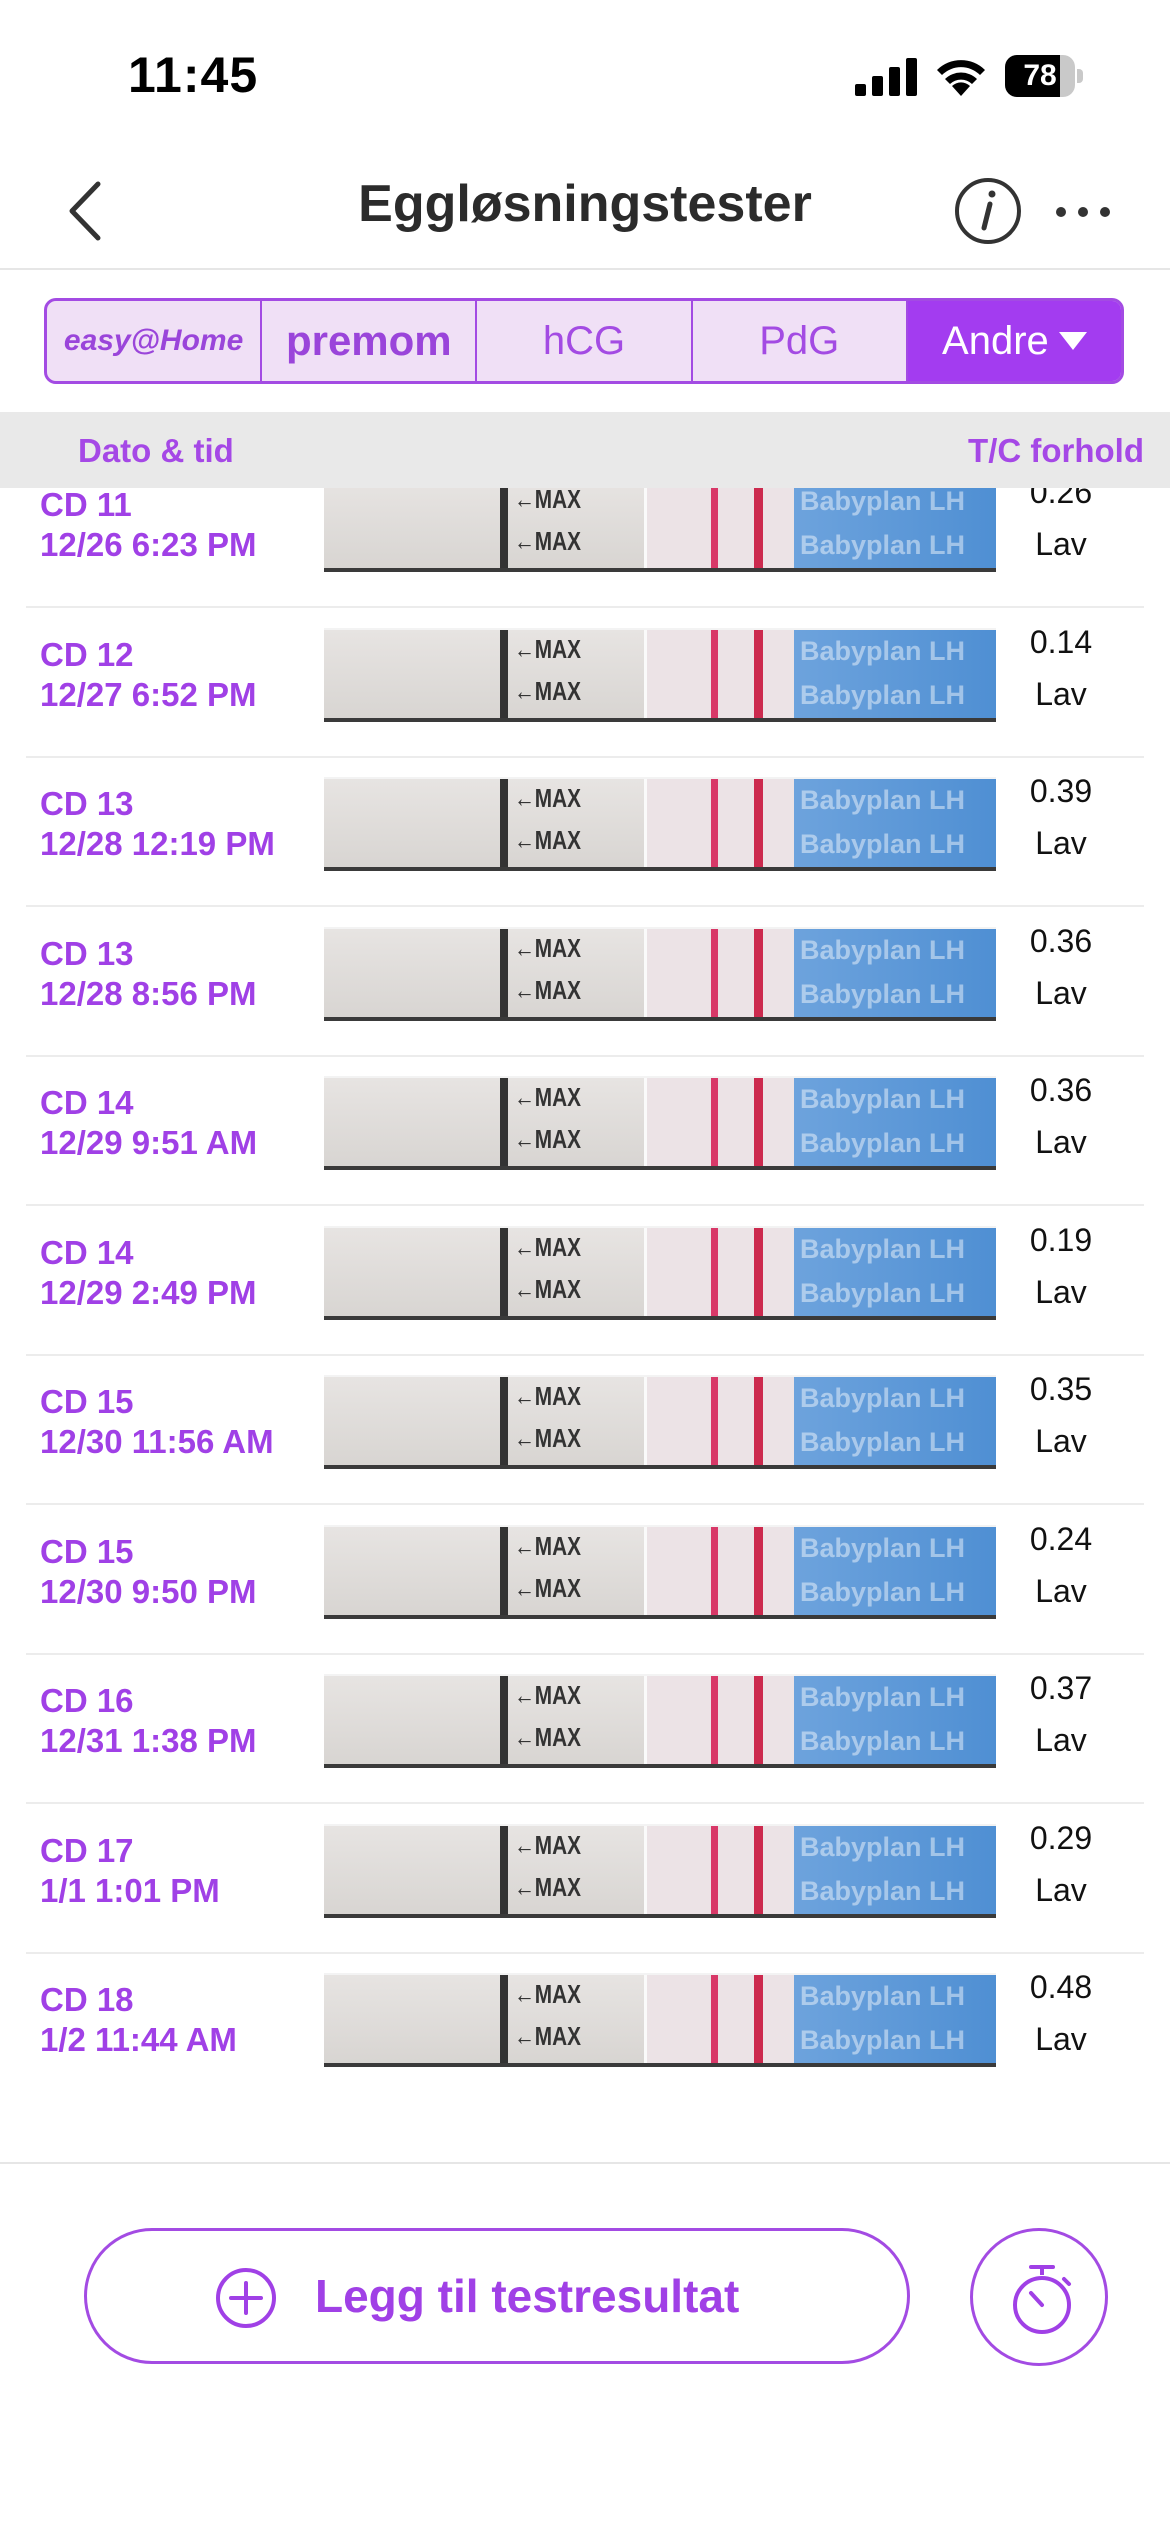 Image resolution: width=1170 pixels, height=2532 pixels. Describe the element at coordinates (1083, 212) in the screenshot. I see `ellipsis-icon` at that location.